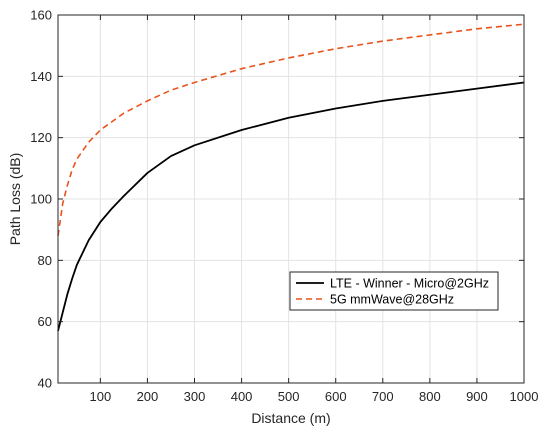 The image size is (550, 437). Describe the element at coordinates (195, 396) in the screenshot. I see `x-tick-label: 300` at that location.